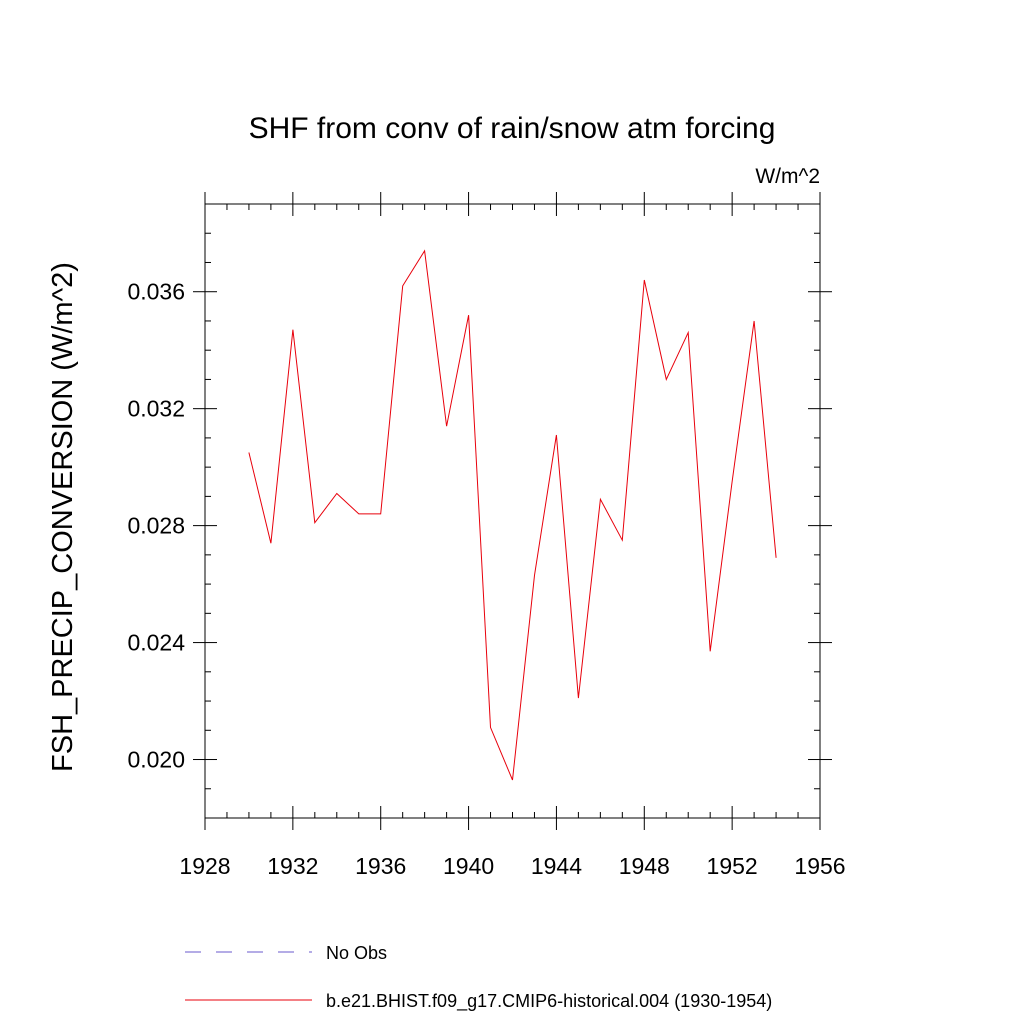  Describe the element at coordinates (556, 866) in the screenshot. I see `x-tick-label: 1944` at that location.